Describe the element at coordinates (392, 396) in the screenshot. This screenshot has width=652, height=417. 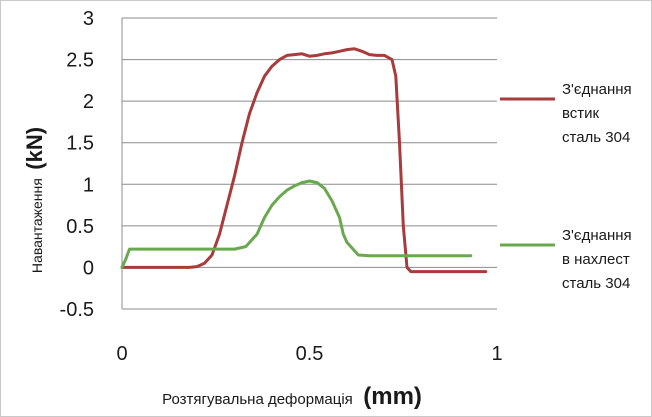
I see `x-axis-unit: (mm)` at that location.